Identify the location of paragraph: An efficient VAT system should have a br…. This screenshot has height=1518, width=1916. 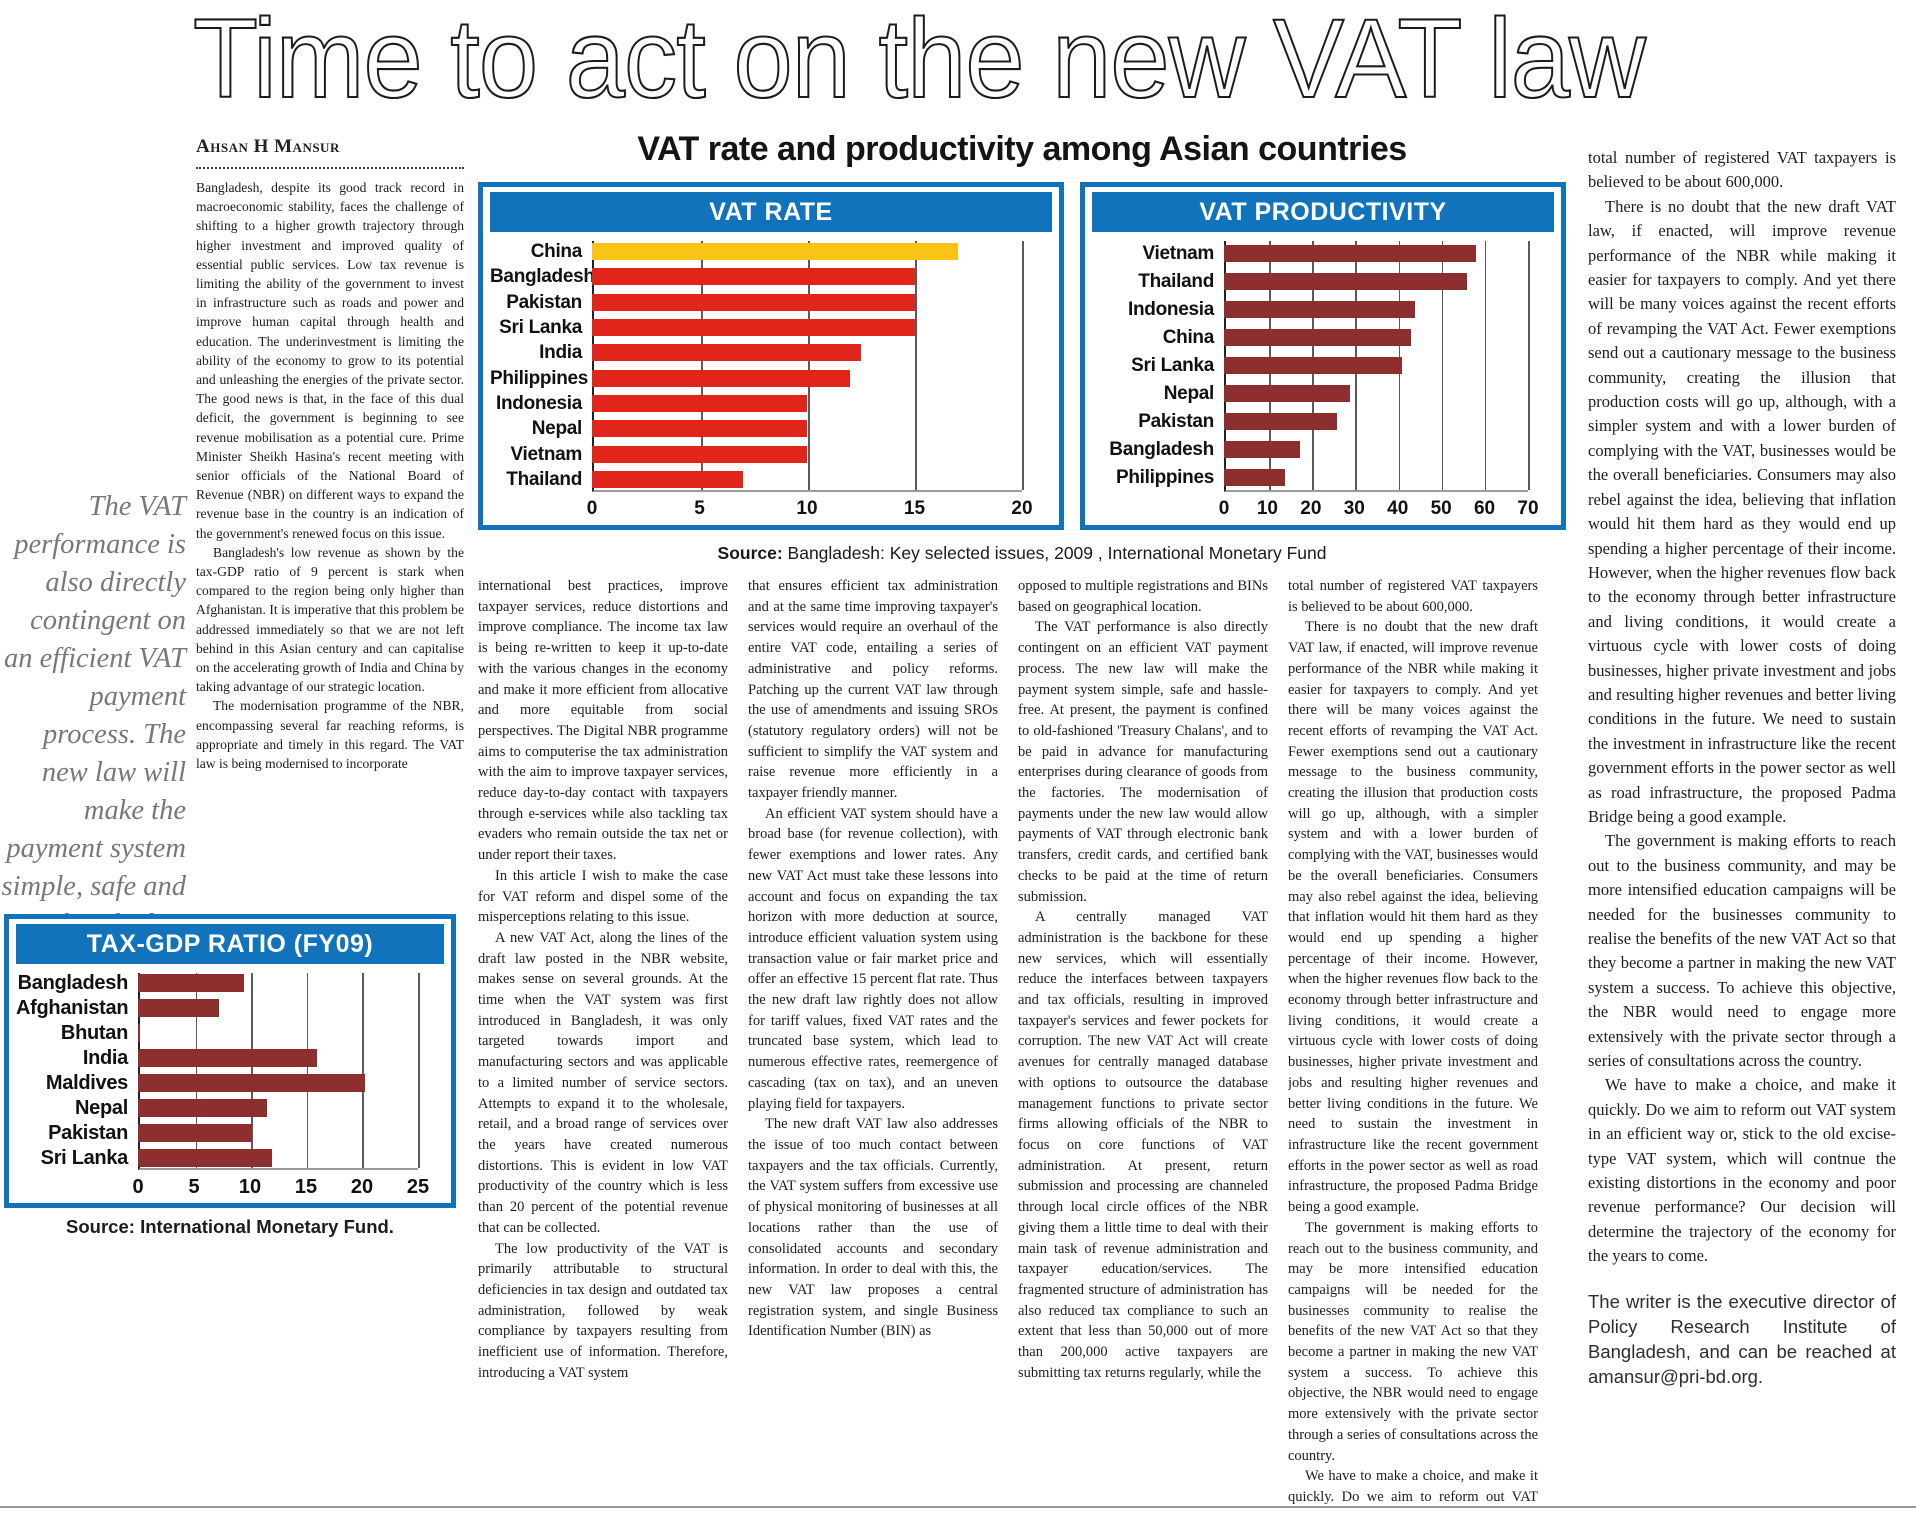
(873, 958).